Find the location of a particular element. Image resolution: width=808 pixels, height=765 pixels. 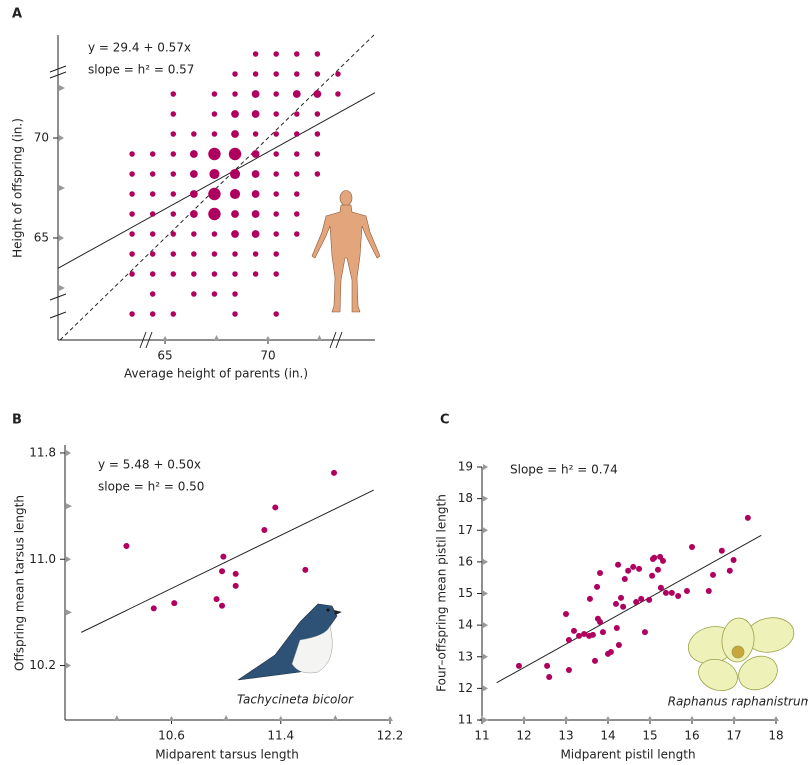

y-tick-label: 18 is located at coordinates (465, 498).